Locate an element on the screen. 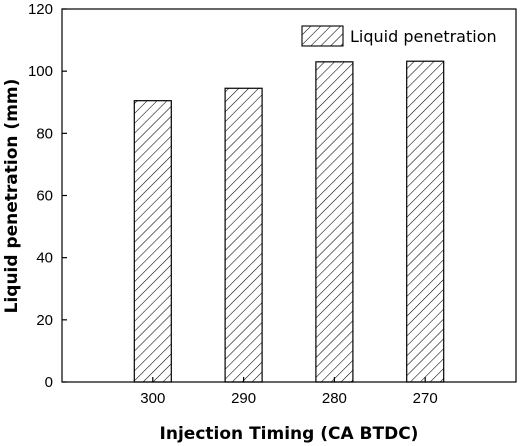  y-tick-label: 40 is located at coordinates (44, 258).